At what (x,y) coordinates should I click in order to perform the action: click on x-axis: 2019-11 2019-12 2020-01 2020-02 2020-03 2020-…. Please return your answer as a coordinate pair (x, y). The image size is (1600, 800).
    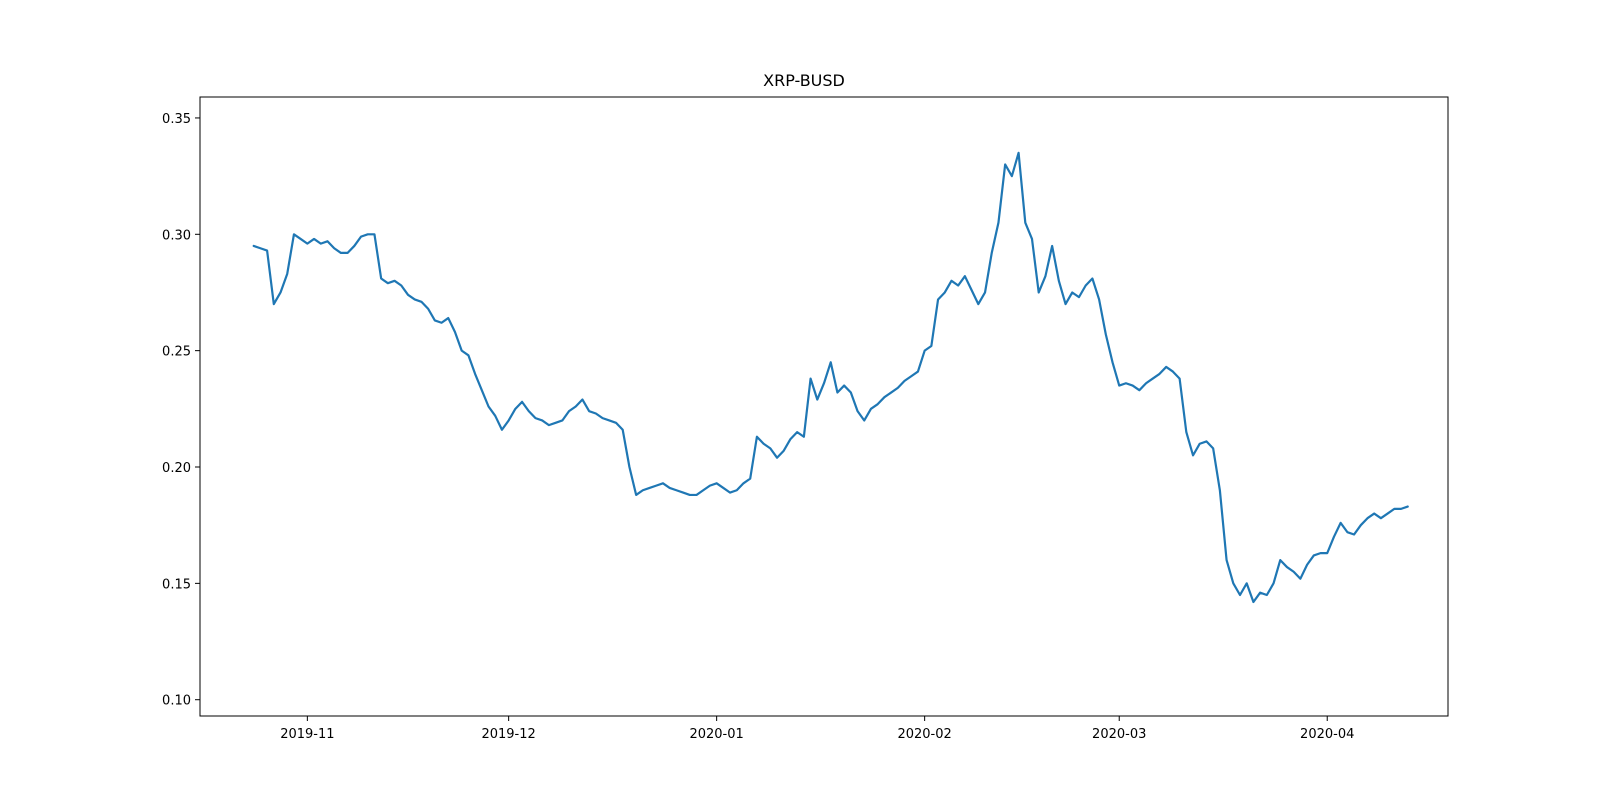
    Looking at the image, I should click on (817, 729).